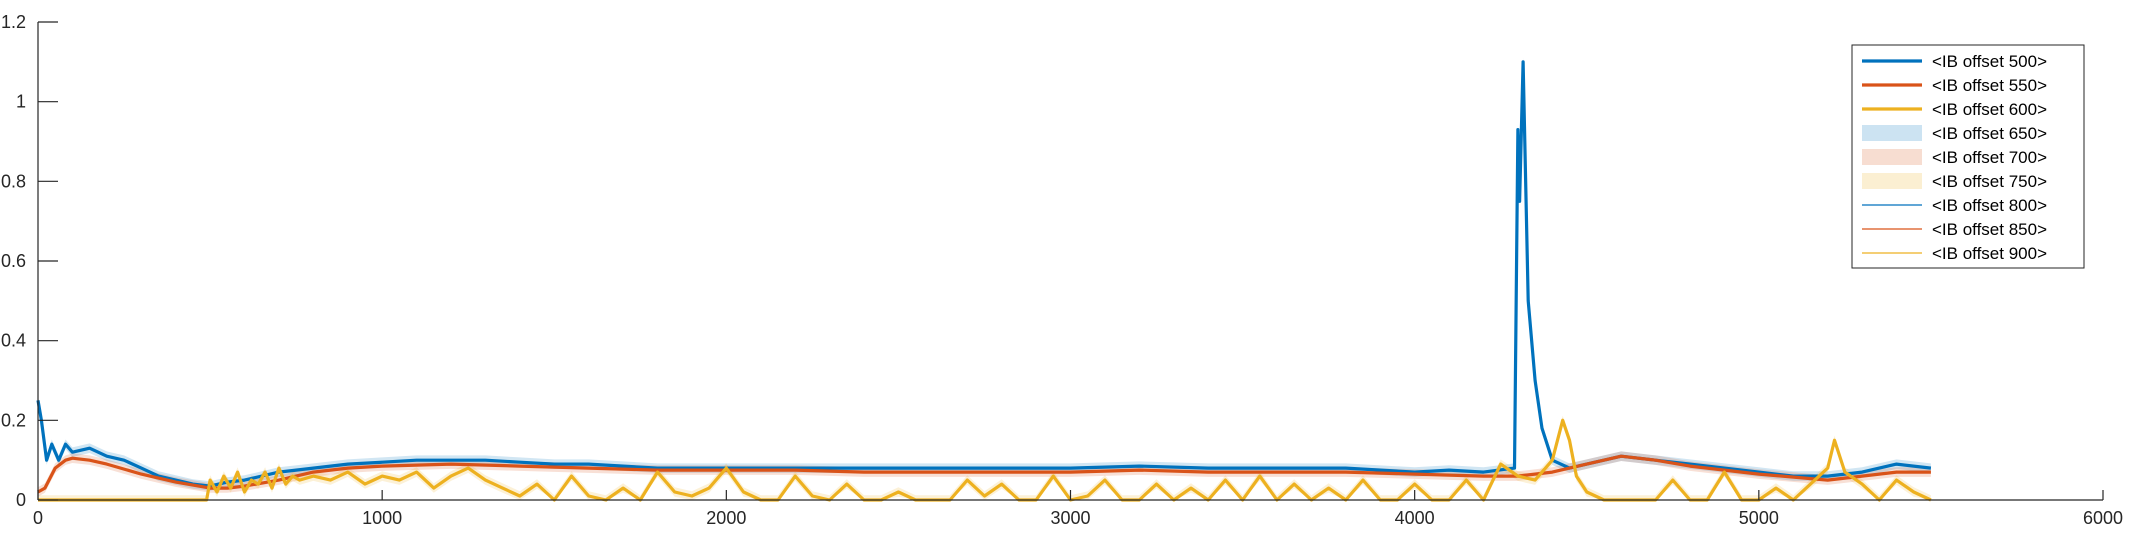 Image resolution: width=2133 pixels, height=533 pixels. I want to click on legend-label: <IB offset 550>, so click(1989, 85).